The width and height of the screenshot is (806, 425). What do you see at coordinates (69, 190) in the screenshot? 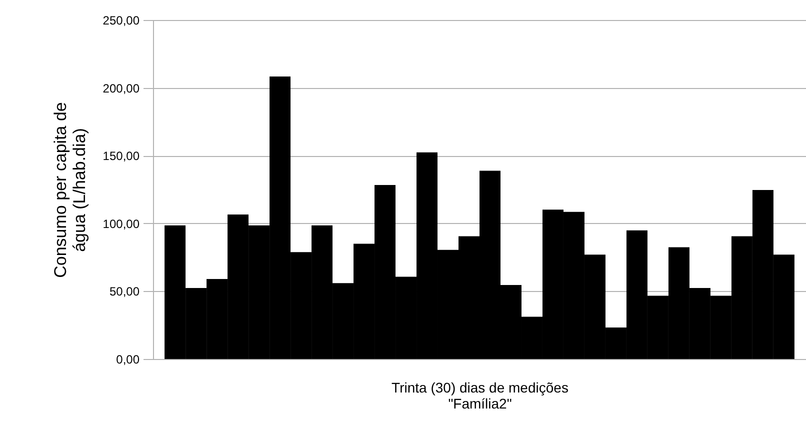
I see `y-axis-title: Consumo per capita de água (L/hab.dia)` at bounding box center [69, 190].